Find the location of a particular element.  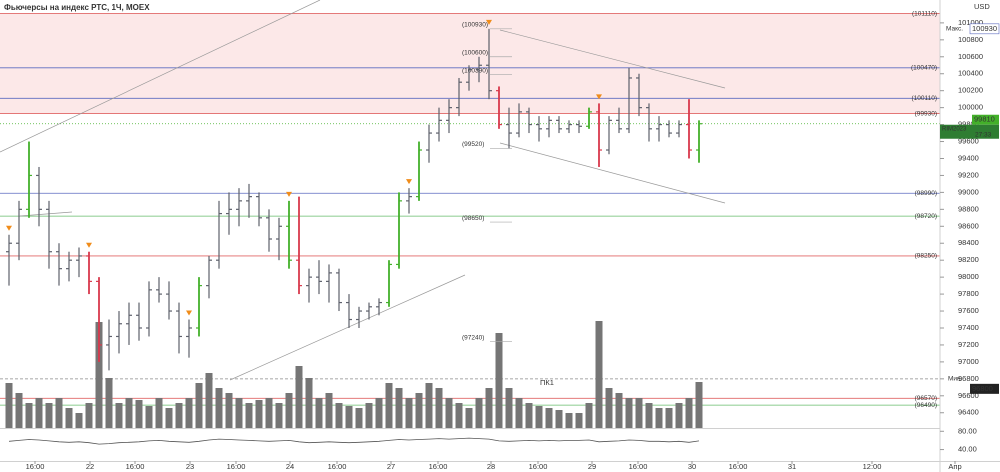

y-tick-label: 99600 is located at coordinates (968, 141).